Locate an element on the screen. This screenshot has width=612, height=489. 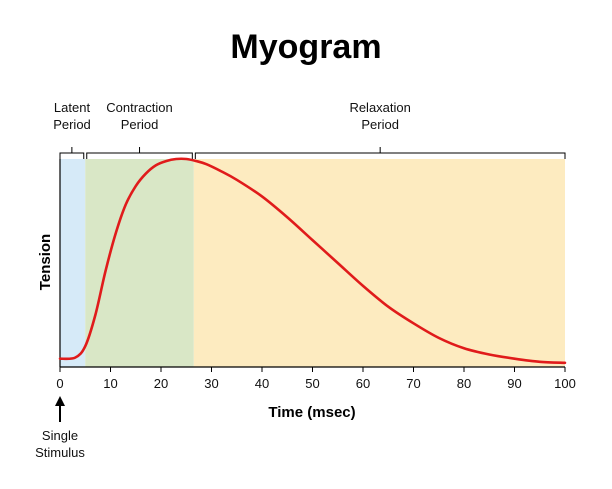
phase-label-latent-1: Latent is located at coordinates (72, 107).